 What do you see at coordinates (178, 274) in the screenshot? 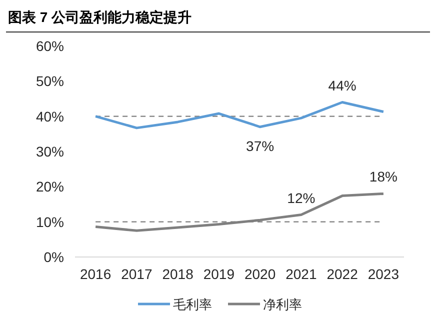
I see `x-tick-label: 2018` at bounding box center [178, 274].